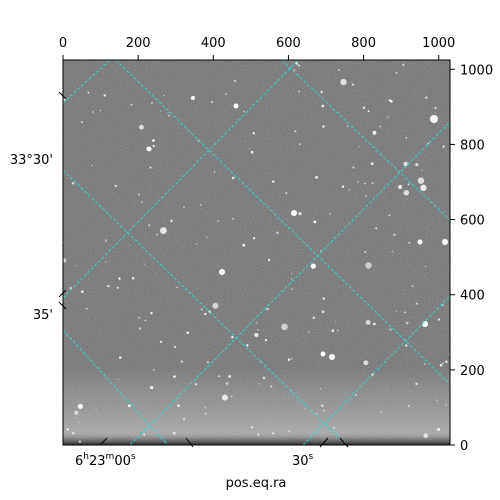  What do you see at coordinates (472, 221) in the screenshot?
I see `right-tick-label: 600` at bounding box center [472, 221].